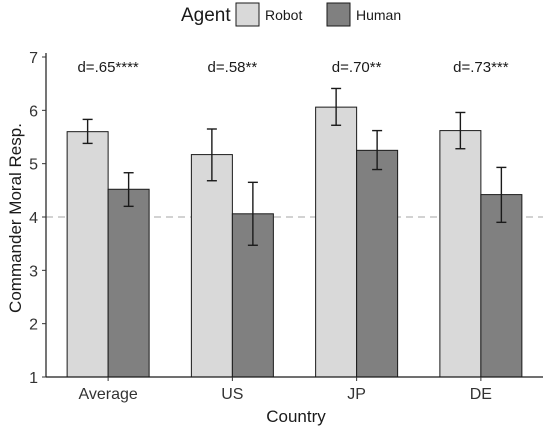 Image resolution: width=550 pixels, height=427 pixels. I want to click on error-bar-robot-jp, so click(336, 106).